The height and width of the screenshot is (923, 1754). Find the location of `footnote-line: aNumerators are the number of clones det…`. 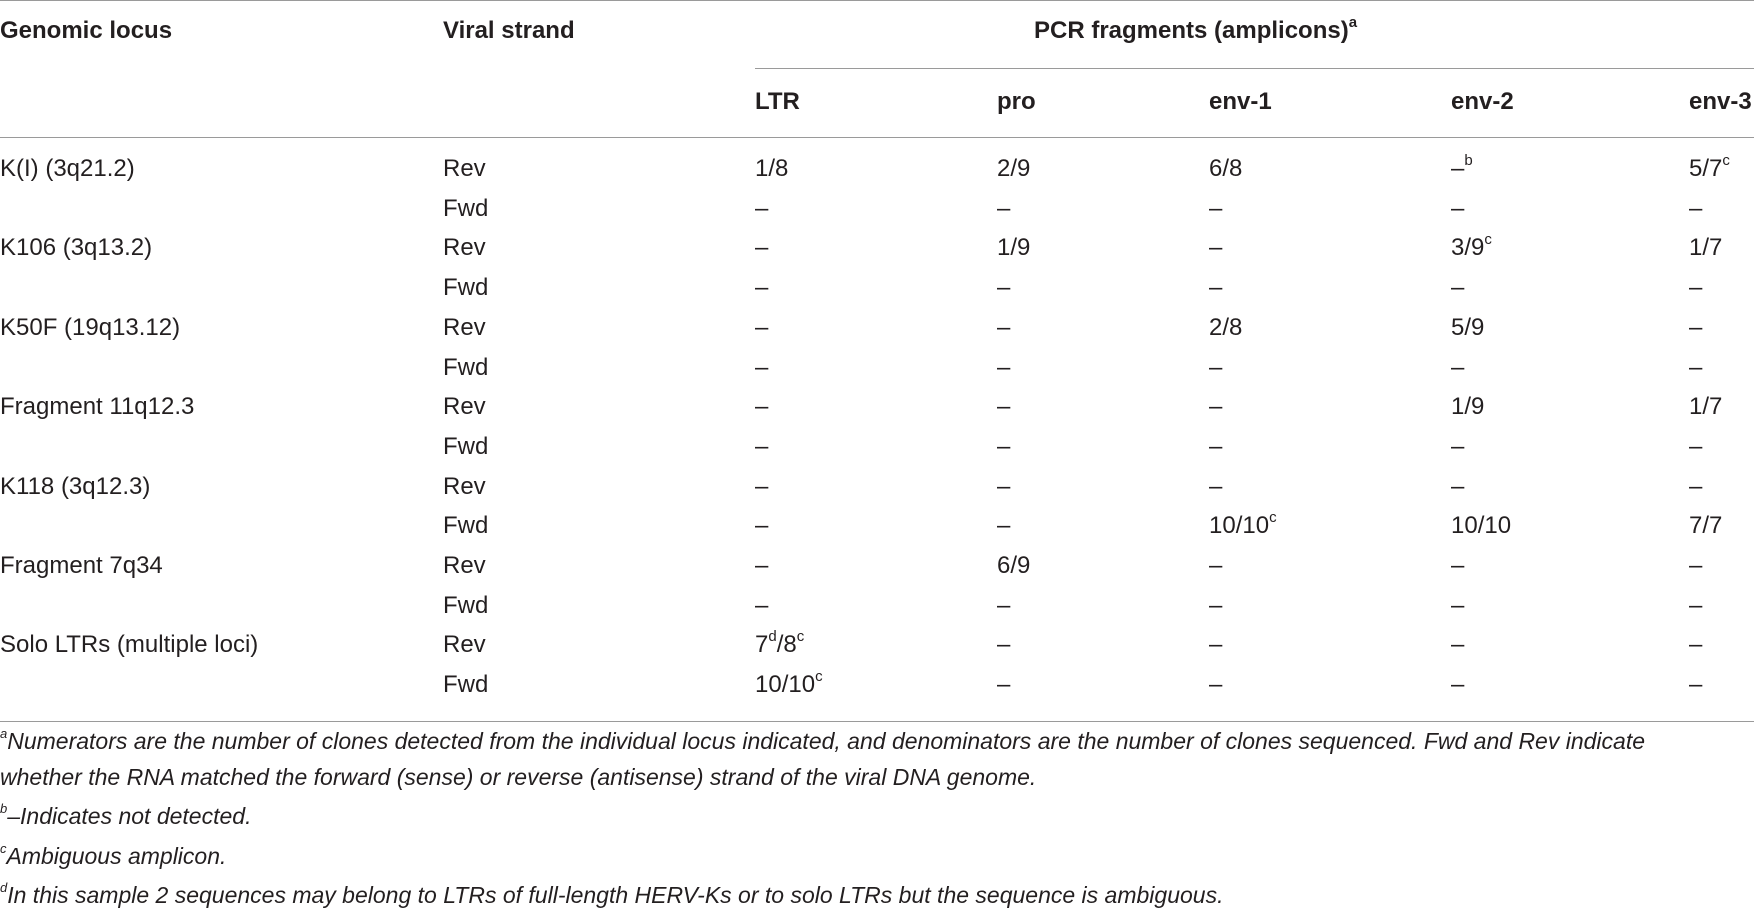

footnote-line: aNumerators are the number of clones det… is located at coordinates (822, 741).